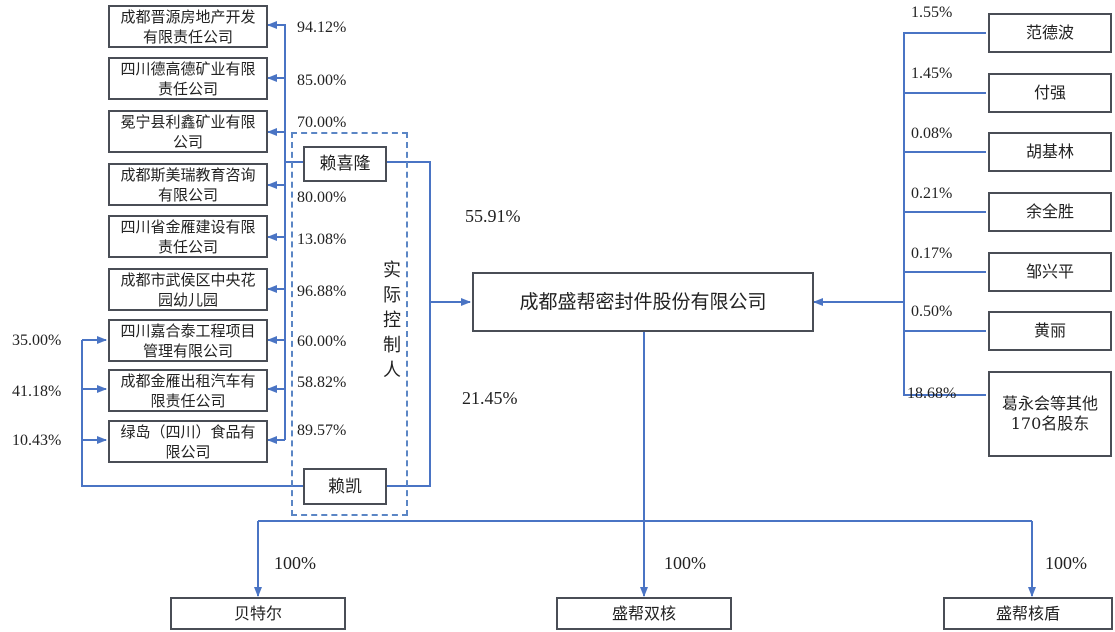 The width and height of the screenshot is (1115, 632). What do you see at coordinates (322, 430) in the screenshot?
I see `affiliate-pct-9: 89.57%` at bounding box center [322, 430].